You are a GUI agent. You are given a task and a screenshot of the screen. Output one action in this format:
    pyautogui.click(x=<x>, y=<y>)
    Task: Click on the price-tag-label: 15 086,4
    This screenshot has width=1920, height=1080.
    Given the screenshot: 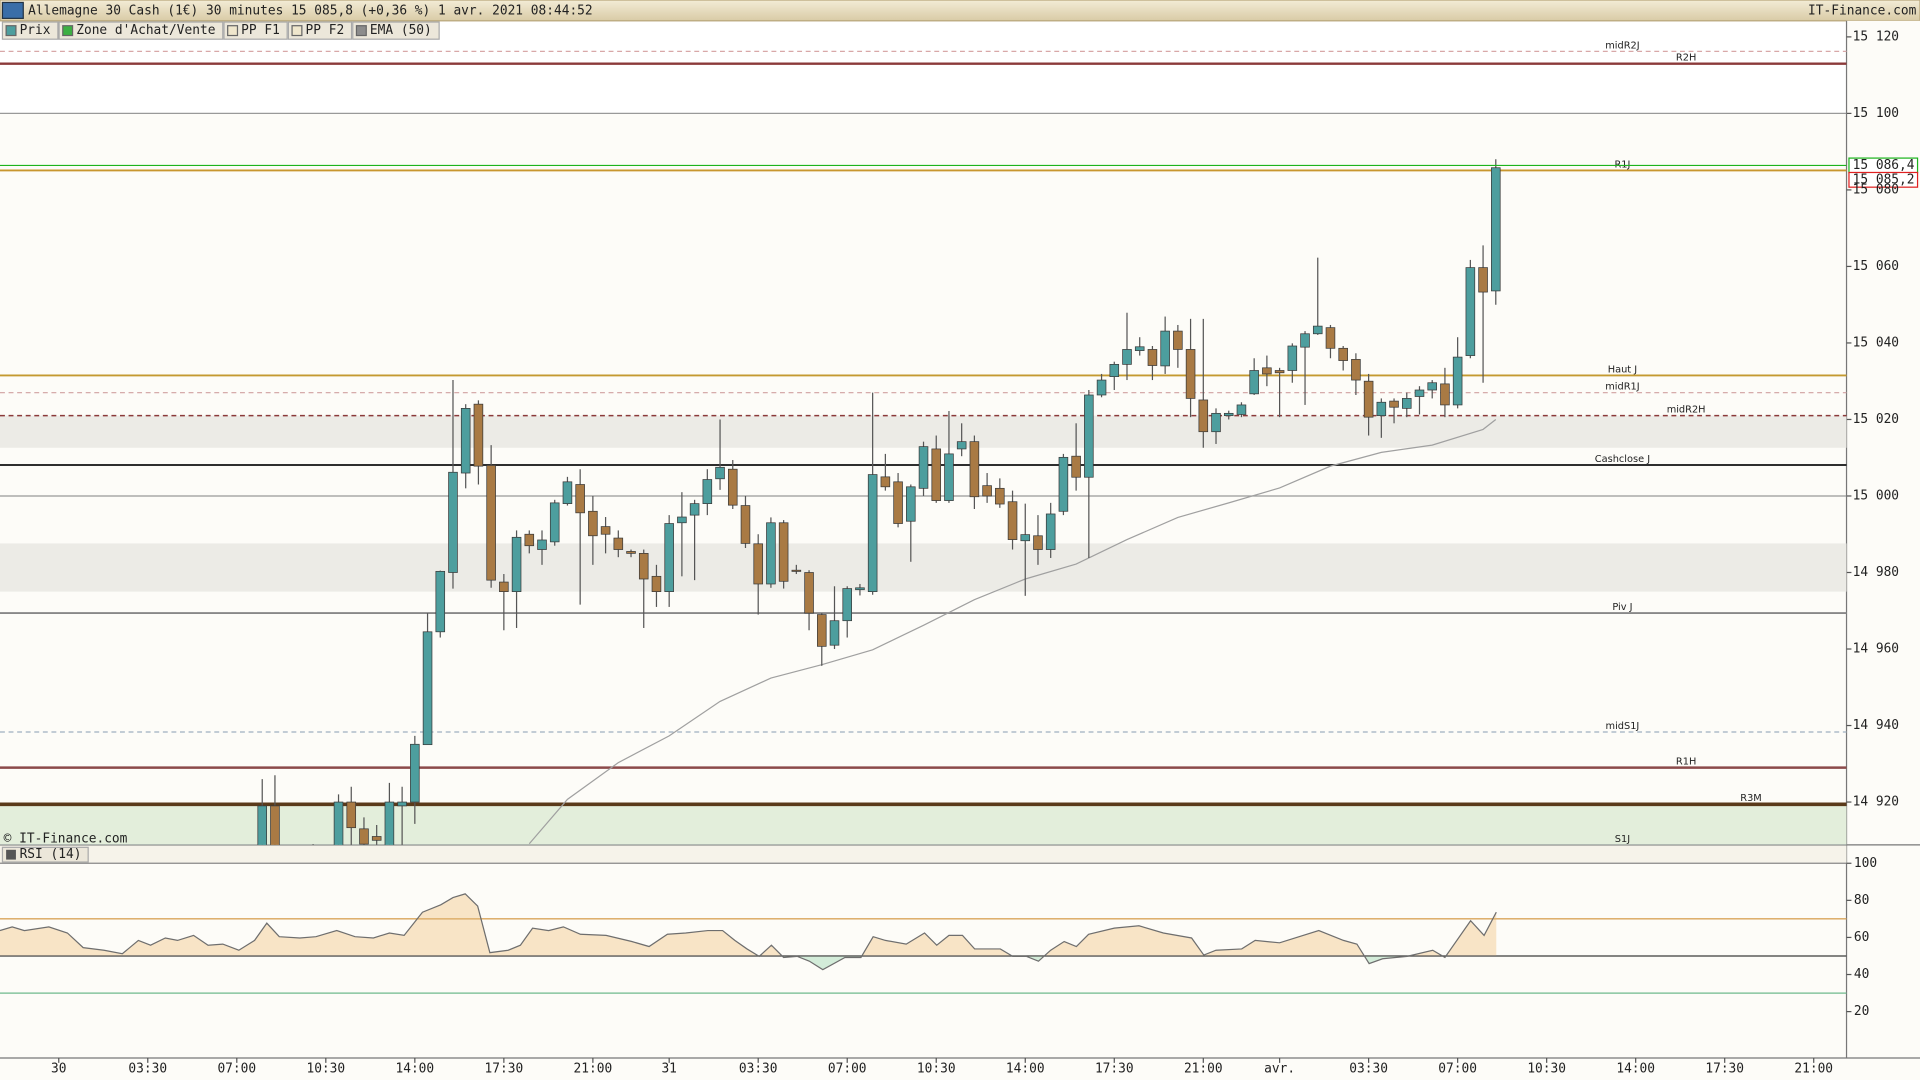 What is the action you would take?
    pyautogui.click(x=1884, y=165)
    